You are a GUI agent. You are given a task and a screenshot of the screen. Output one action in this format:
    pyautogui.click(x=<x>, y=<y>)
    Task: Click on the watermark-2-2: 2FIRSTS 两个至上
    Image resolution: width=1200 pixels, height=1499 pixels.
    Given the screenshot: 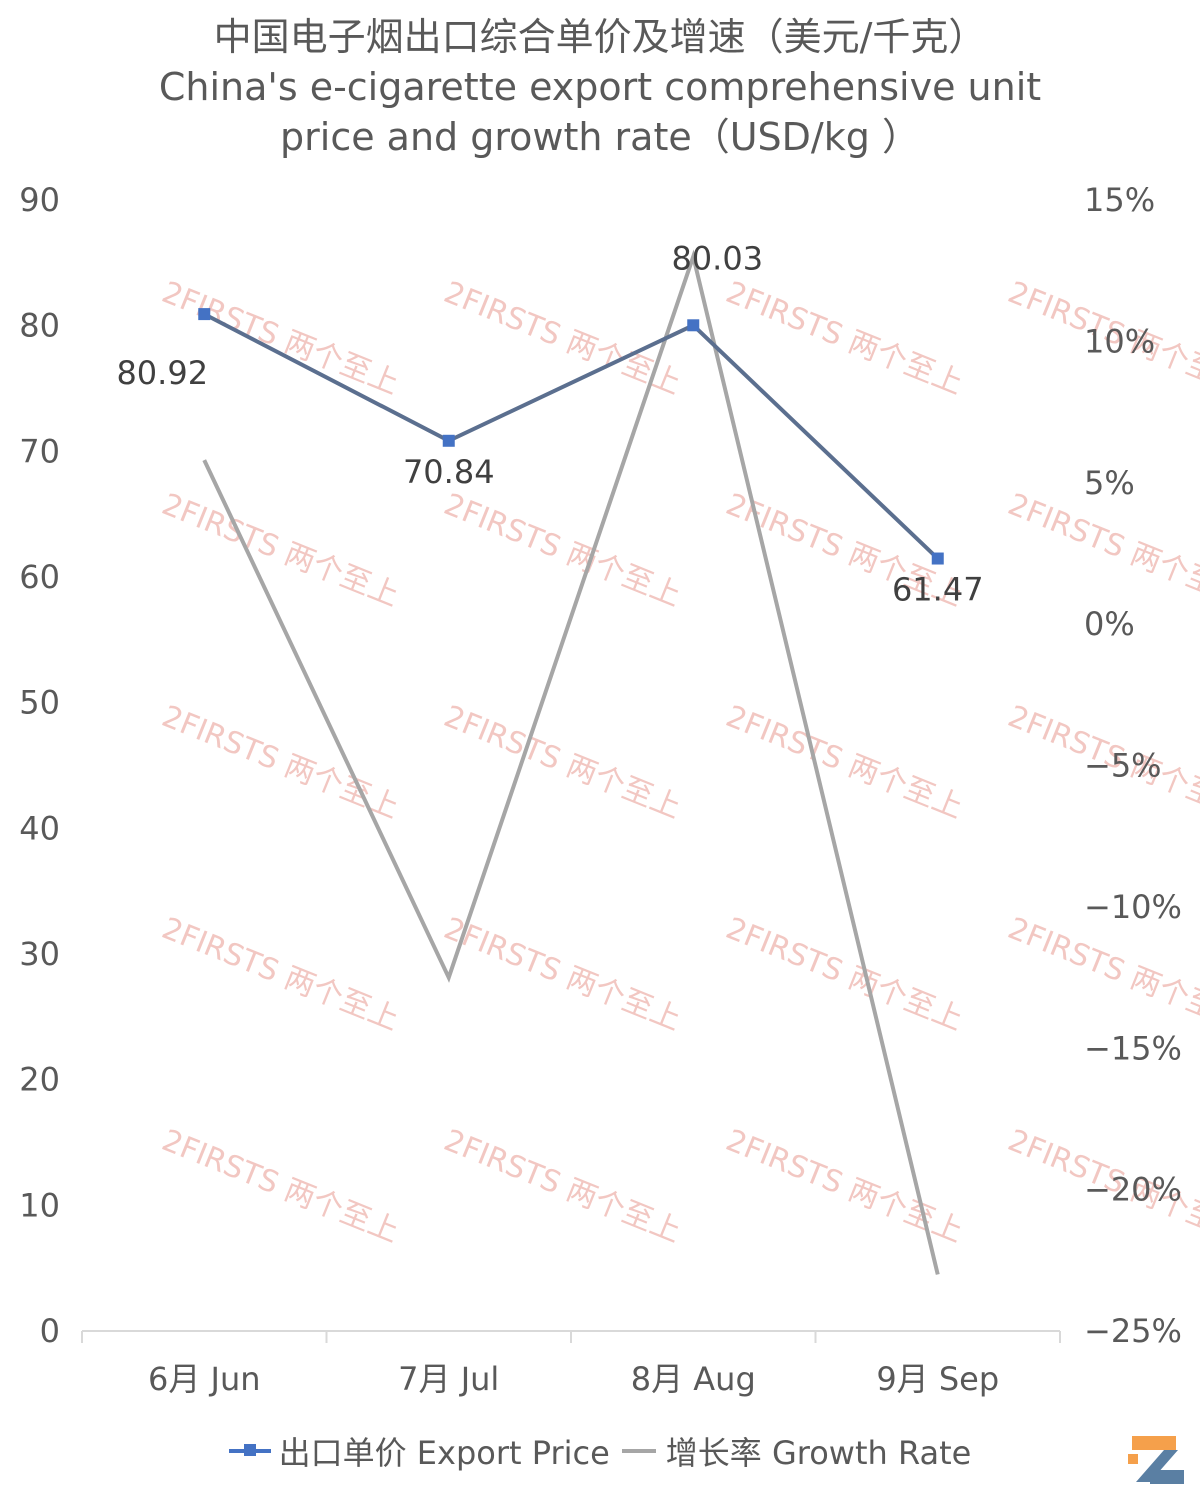 What is the action you would take?
    pyautogui.click(x=844, y=762)
    